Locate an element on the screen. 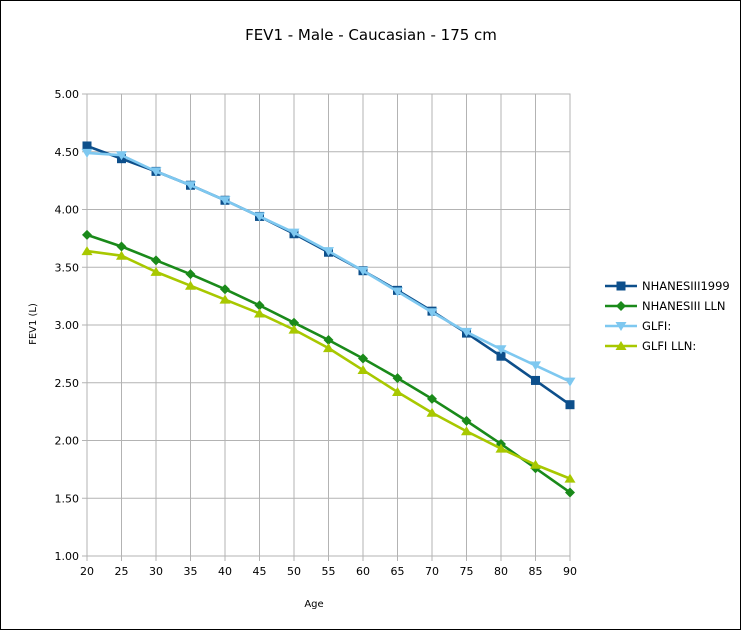 The height and width of the screenshot is (634, 741). legend-label: GLFI LLN: is located at coordinates (669, 346).